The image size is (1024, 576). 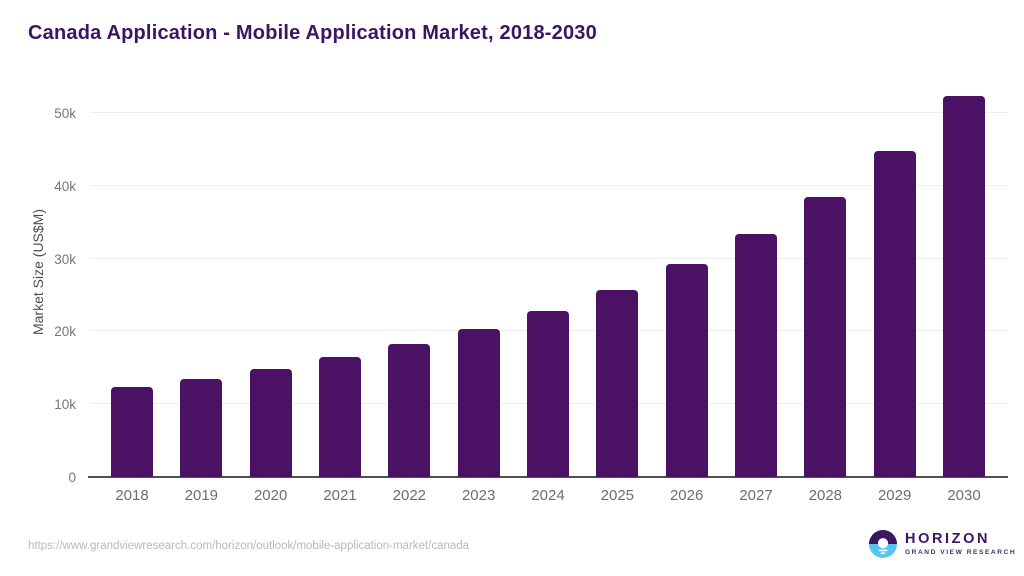 What do you see at coordinates (756, 355) in the screenshot?
I see `bar-2027` at bounding box center [756, 355].